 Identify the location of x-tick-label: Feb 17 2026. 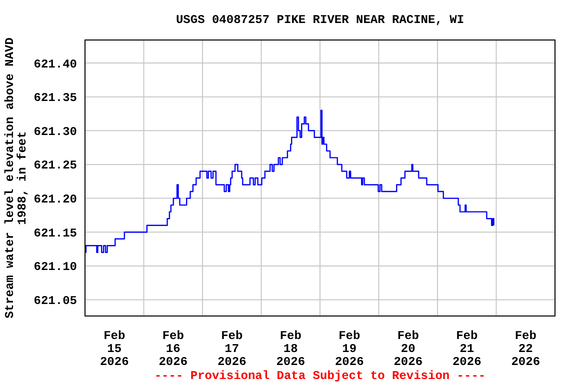
(231, 349).